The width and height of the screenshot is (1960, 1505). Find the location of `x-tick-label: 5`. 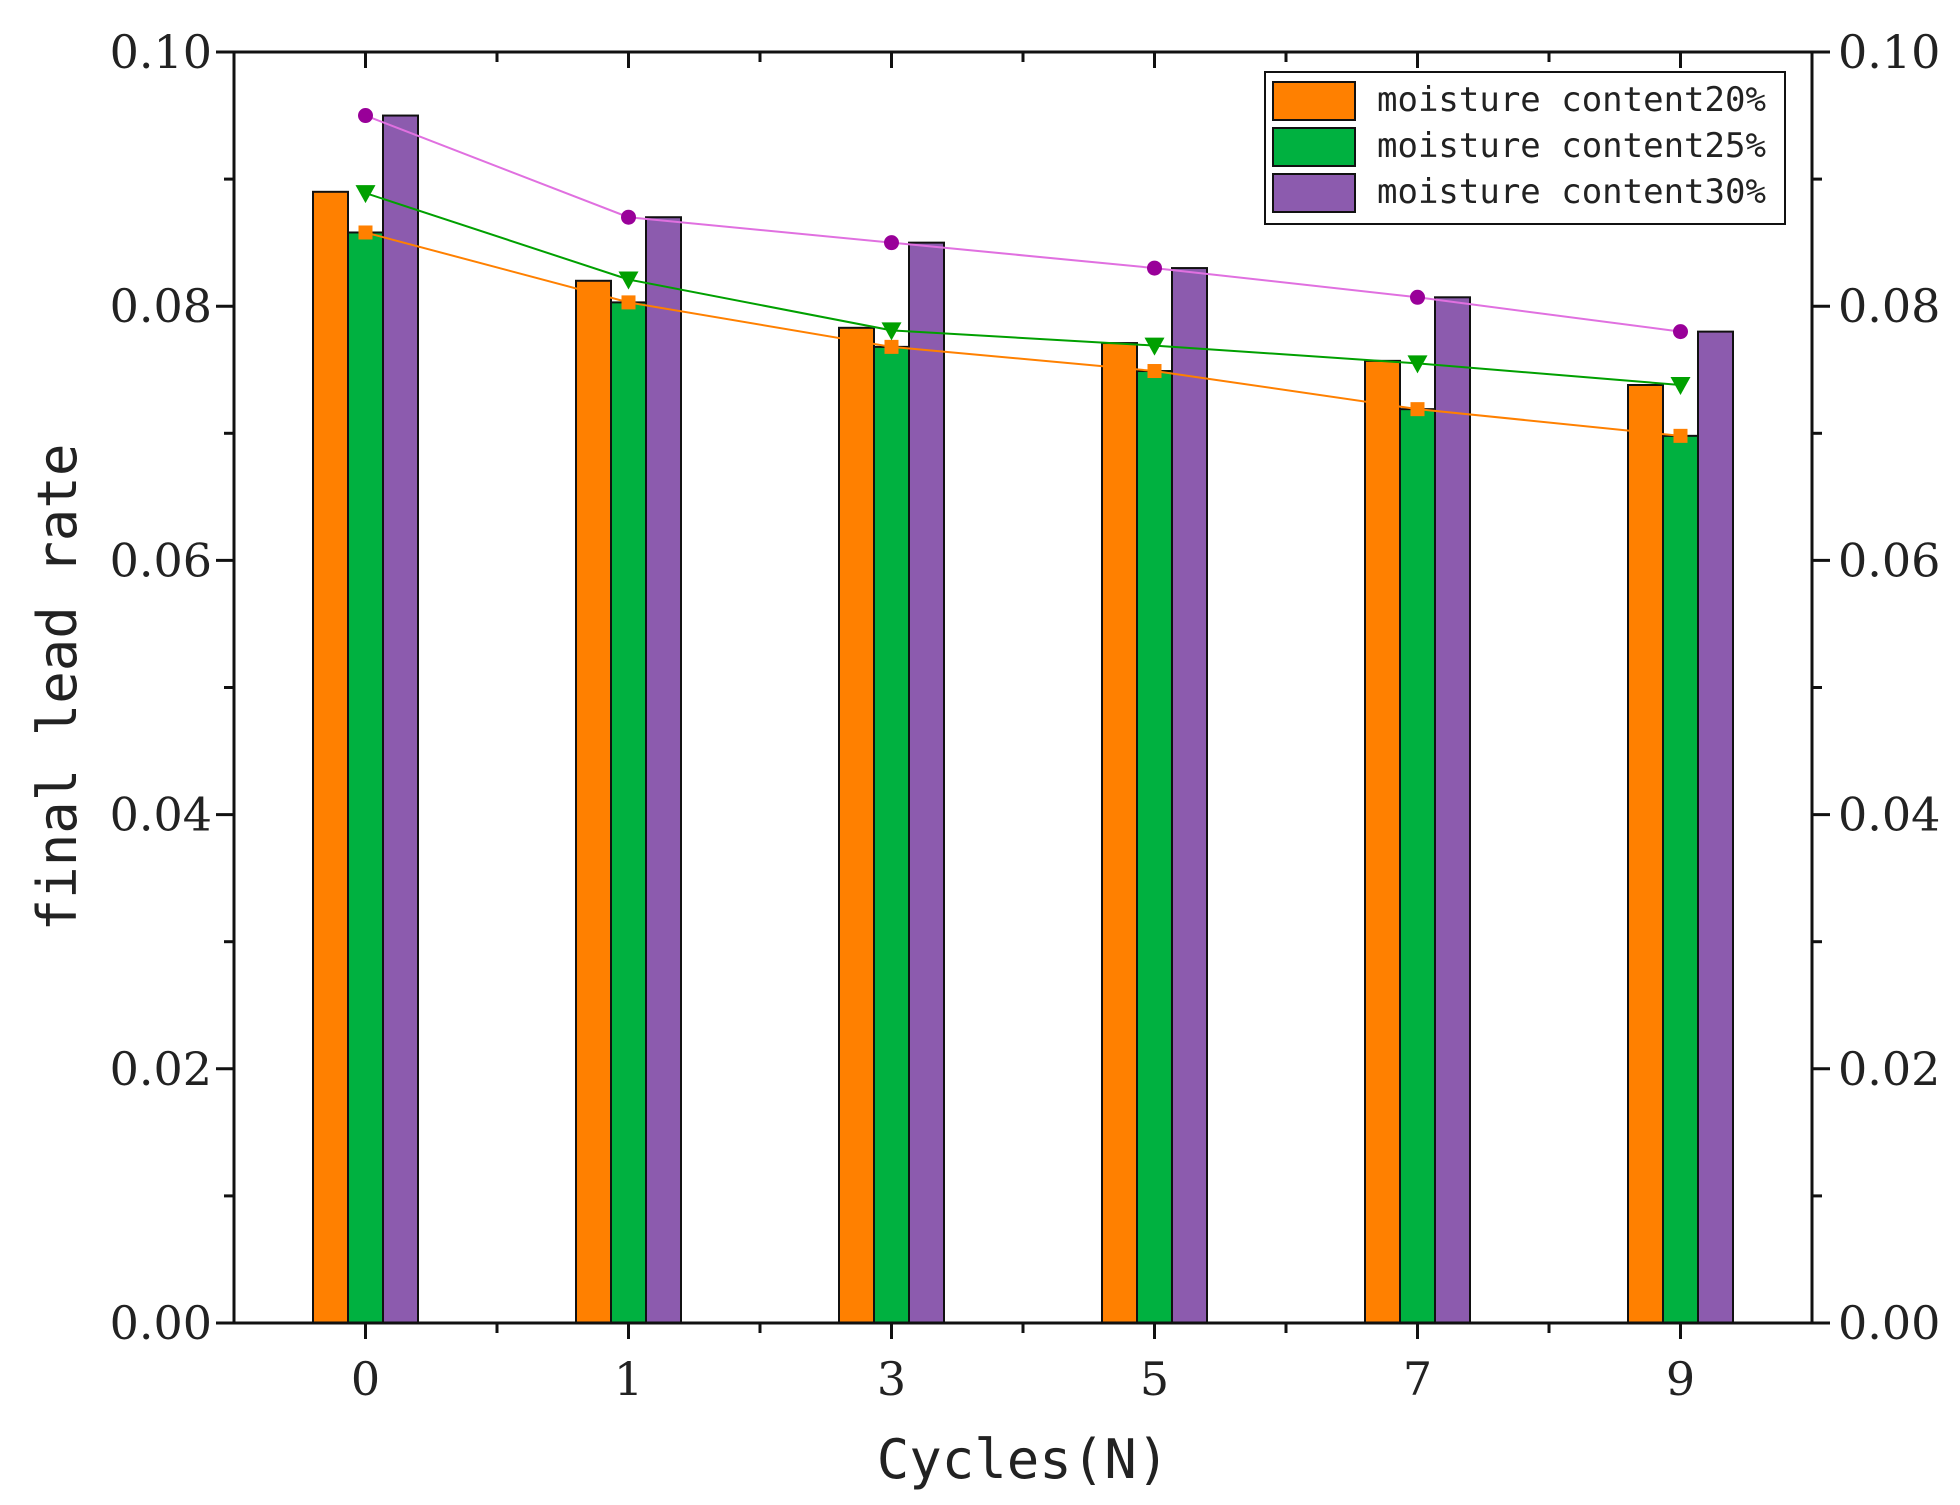

x-tick-label: 5 is located at coordinates (1154, 1379).